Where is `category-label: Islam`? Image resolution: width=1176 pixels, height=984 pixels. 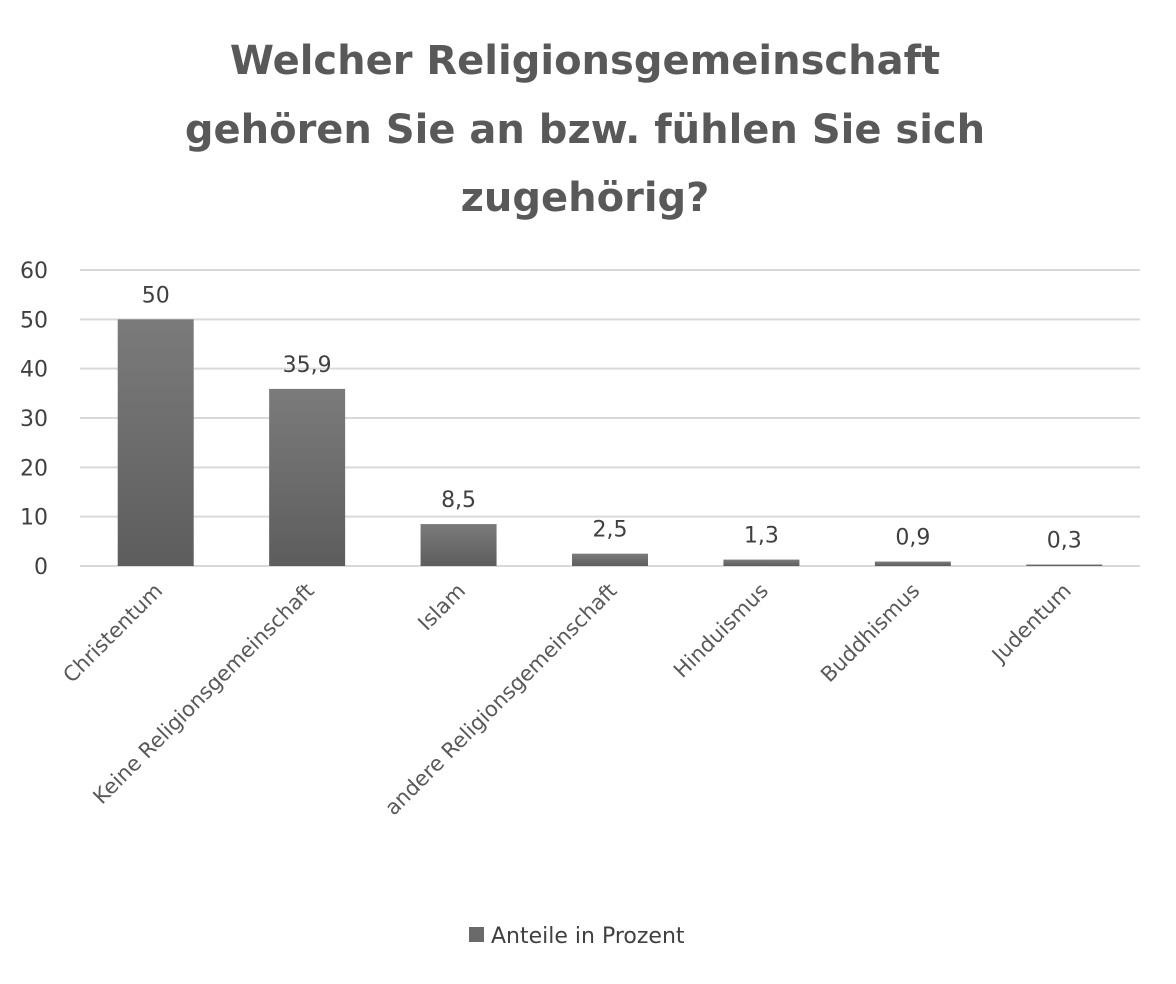 category-label: Islam is located at coordinates (441, 607).